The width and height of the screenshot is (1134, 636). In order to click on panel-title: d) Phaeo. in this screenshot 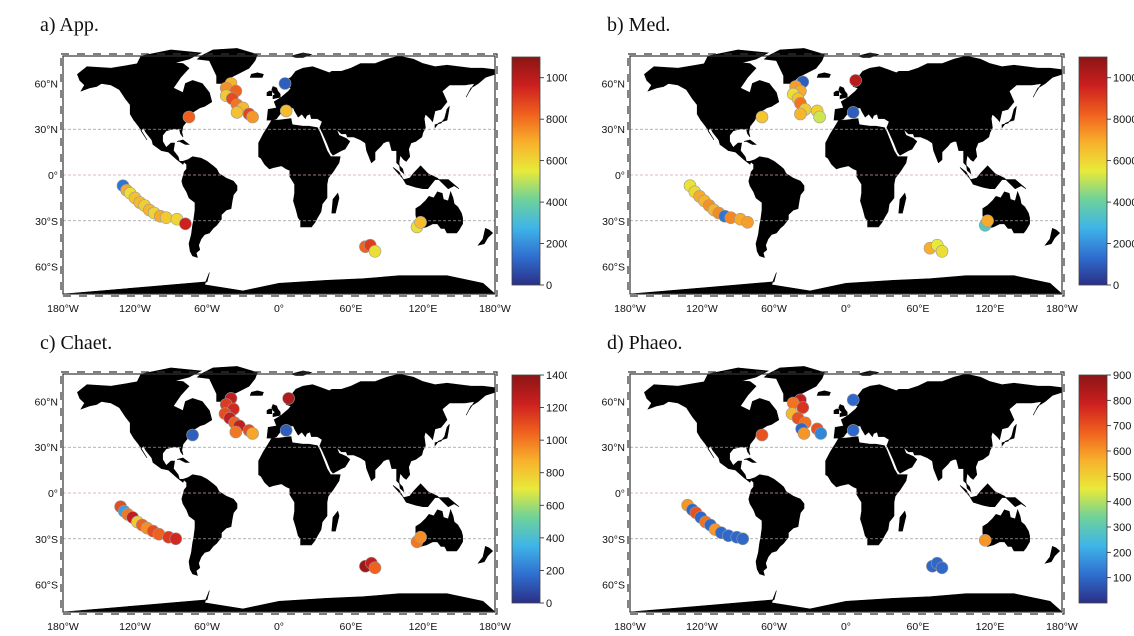, I will do `click(645, 343)`.